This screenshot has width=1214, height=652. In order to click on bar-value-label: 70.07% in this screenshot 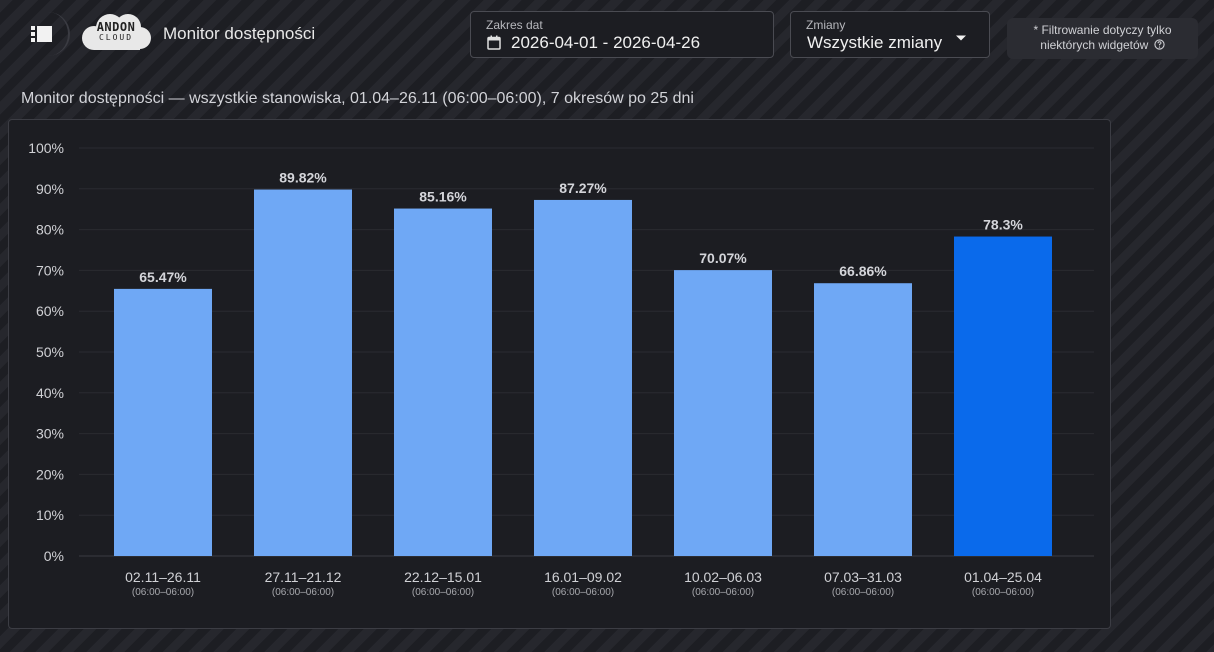, I will do `click(723, 258)`.